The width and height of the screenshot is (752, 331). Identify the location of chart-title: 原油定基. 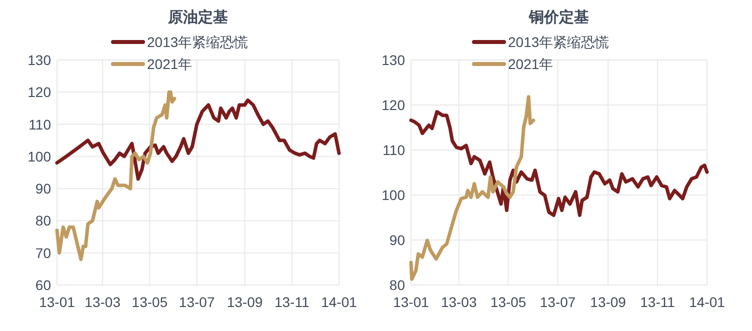
(197, 17).